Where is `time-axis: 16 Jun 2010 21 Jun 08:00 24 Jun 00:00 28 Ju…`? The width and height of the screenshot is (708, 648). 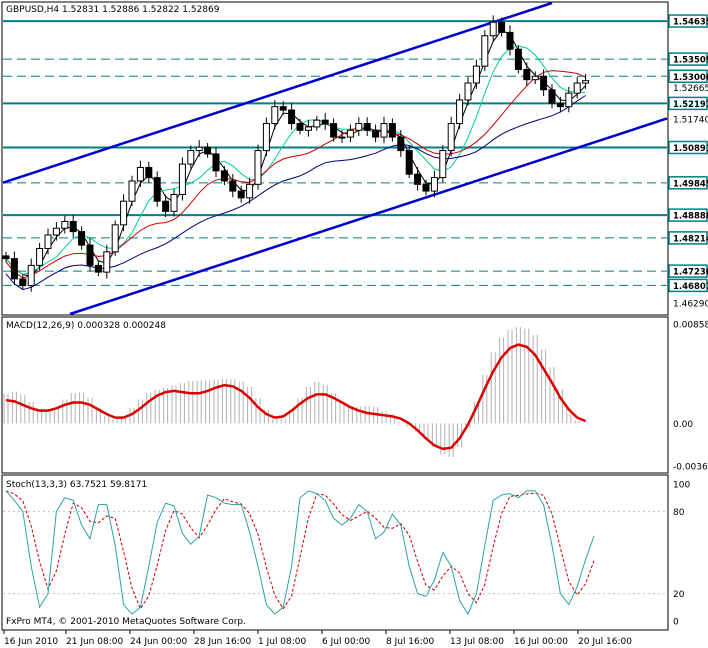 time-axis: 16 Jun 2010 21 Jun 08:00 24 Jun 00:00 28 Ju… is located at coordinates (317, 638).